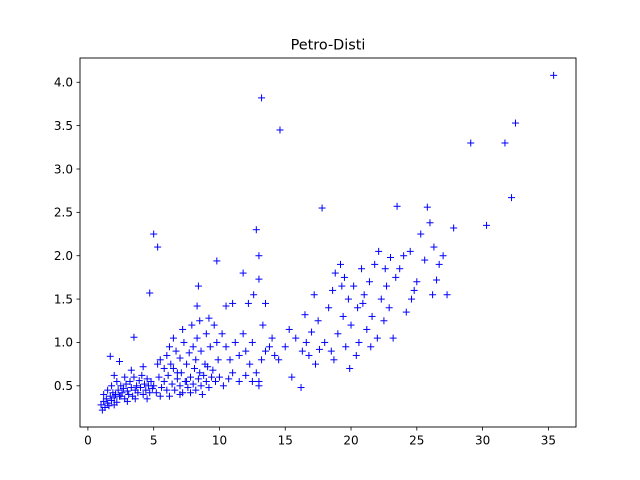  What do you see at coordinates (67, 234) in the screenshot?
I see `y-axis-ticks: 0.5 1.0 1.5 2.0 2.5 3.0 3.5 4.0` at bounding box center [67, 234].